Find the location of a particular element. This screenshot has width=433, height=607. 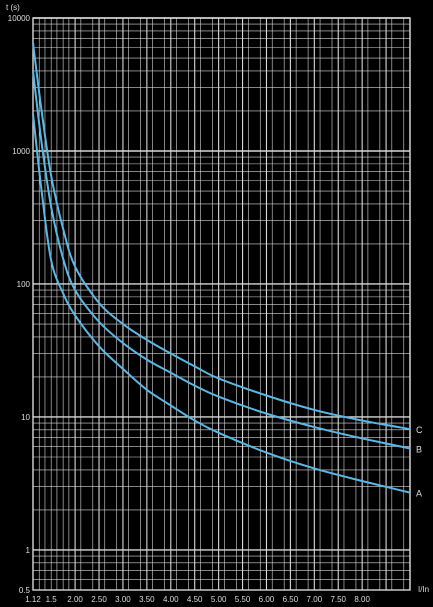

x-tick-label: 3.00 is located at coordinates (123, 599).